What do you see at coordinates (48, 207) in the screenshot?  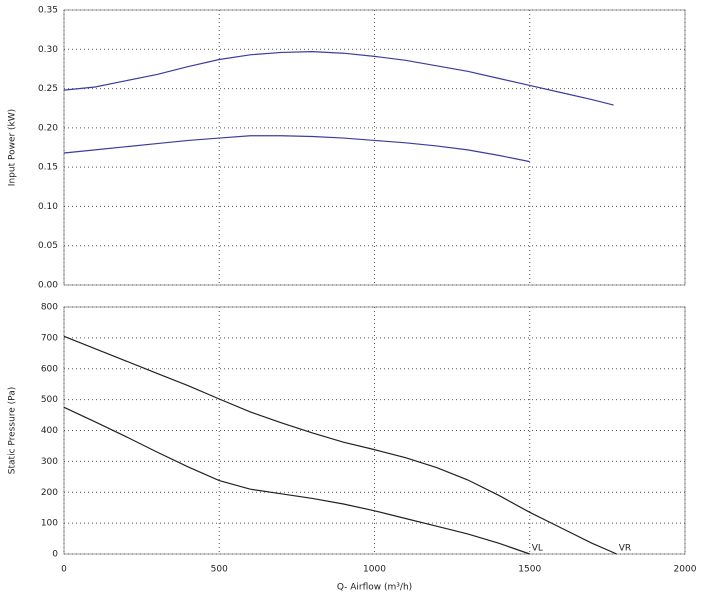 I see `y-tick-label: 0.10` at bounding box center [48, 207].